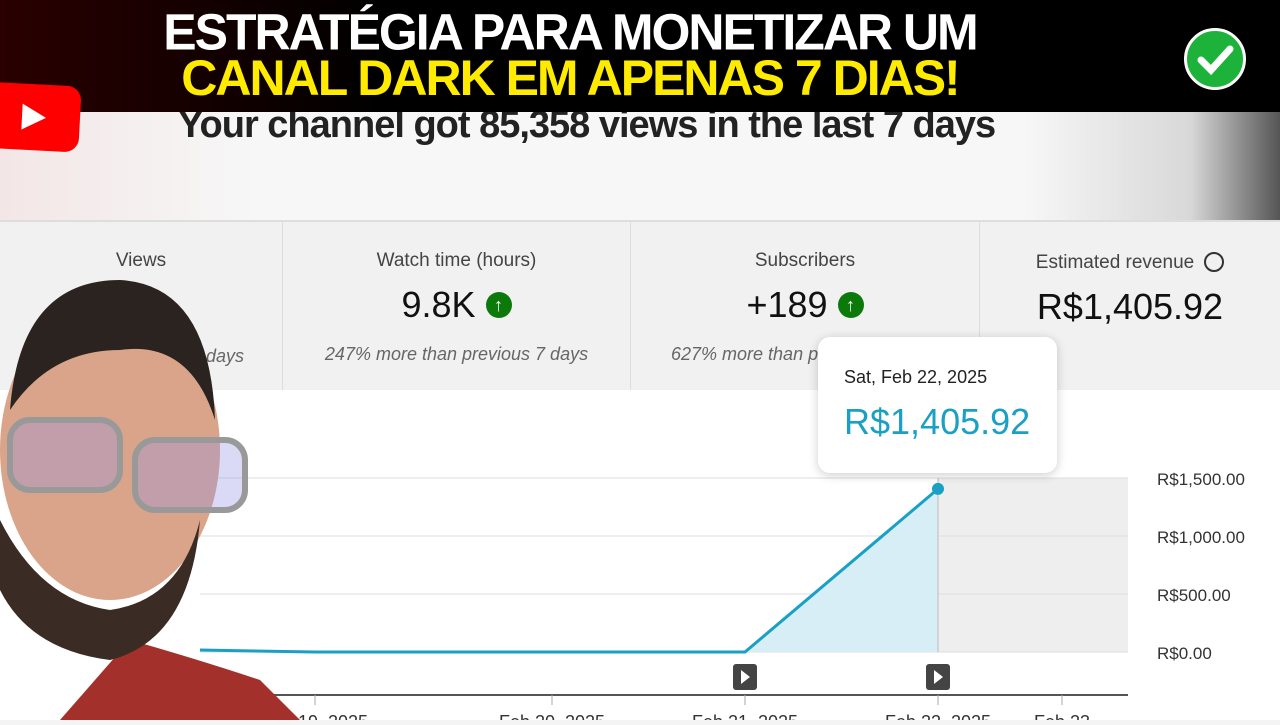  I want to click on card-sub: 247% more than previous 7 days, so click(456, 354).